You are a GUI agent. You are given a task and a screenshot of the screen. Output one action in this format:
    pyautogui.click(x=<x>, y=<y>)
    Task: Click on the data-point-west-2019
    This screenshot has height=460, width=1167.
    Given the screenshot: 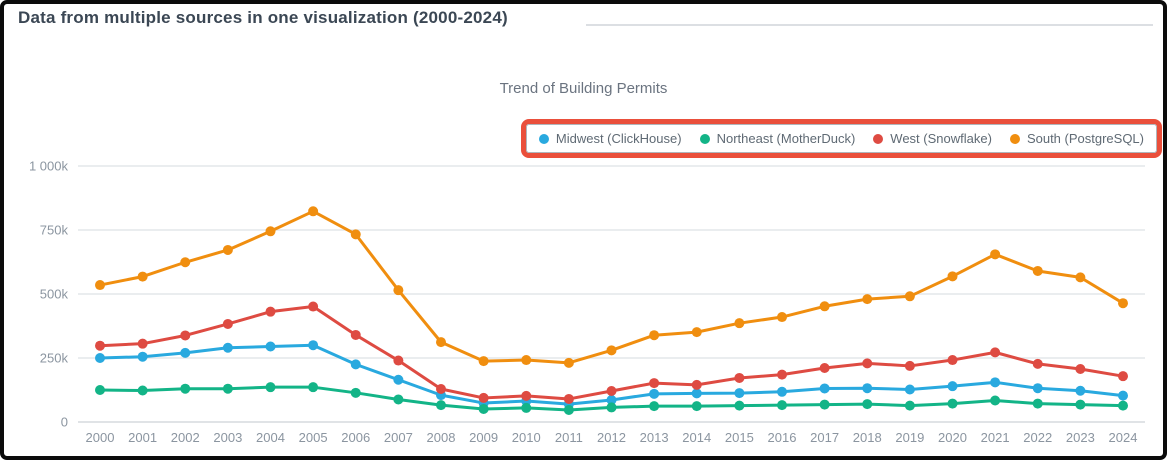 What is the action you would take?
    pyautogui.click(x=909, y=365)
    